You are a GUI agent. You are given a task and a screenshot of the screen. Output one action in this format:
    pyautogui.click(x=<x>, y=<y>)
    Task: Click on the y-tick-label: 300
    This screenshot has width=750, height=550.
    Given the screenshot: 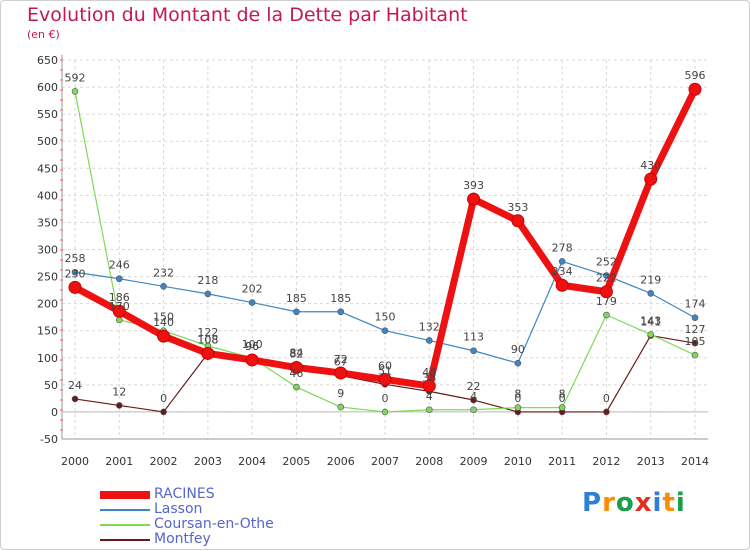 What is the action you would take?
    pyautogui.click(x=47, y=250)
    